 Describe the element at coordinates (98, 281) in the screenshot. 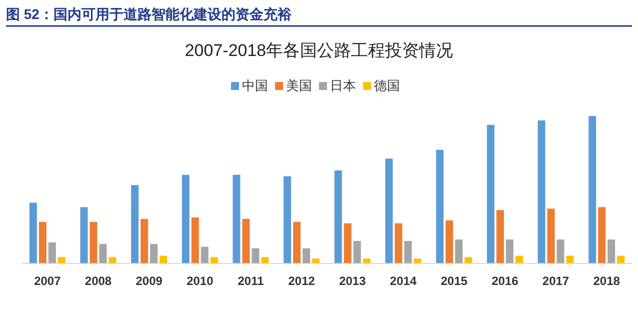

I see `x-tick-label: 2008` at that location.